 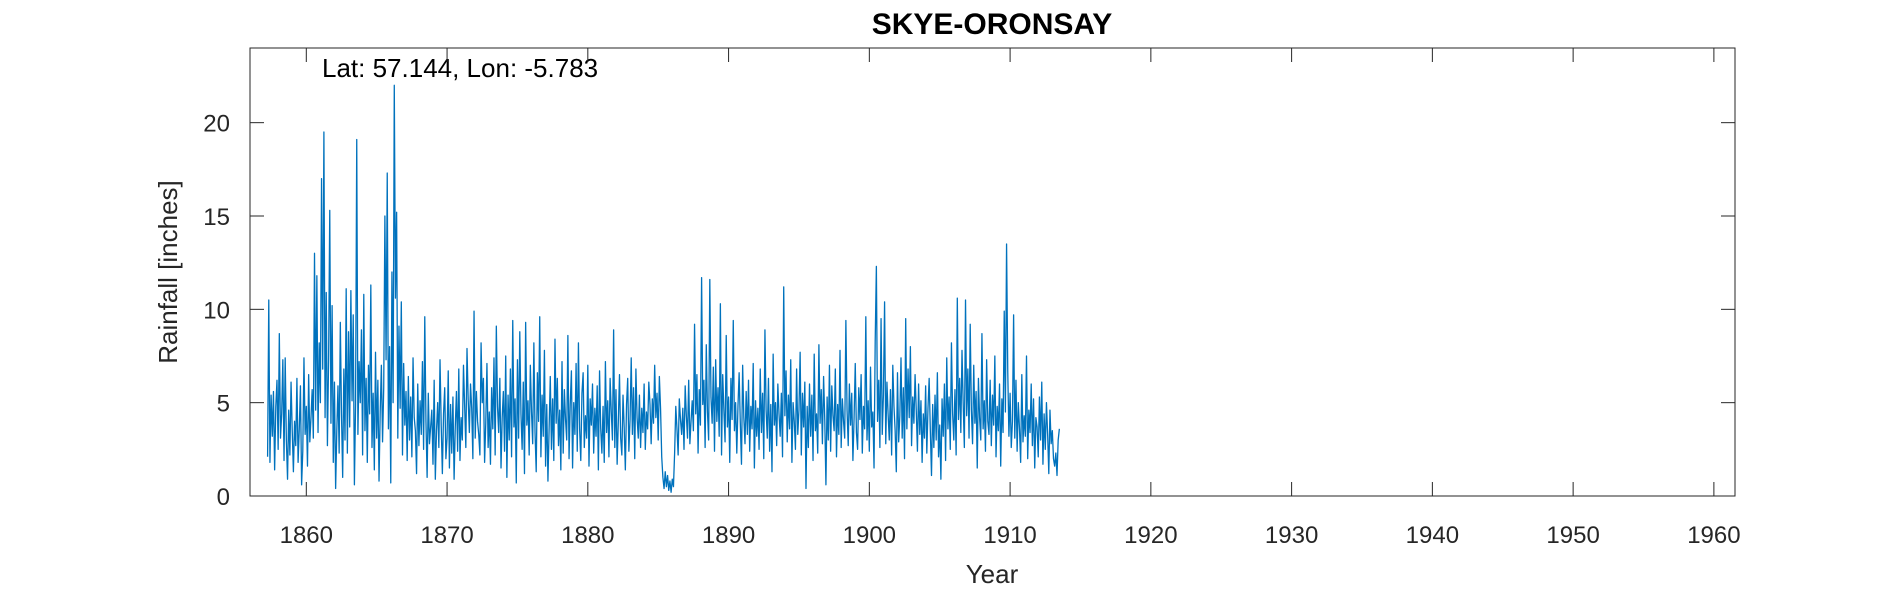 I want to click on y-tick-label: 15, so click(x=216, y=217).